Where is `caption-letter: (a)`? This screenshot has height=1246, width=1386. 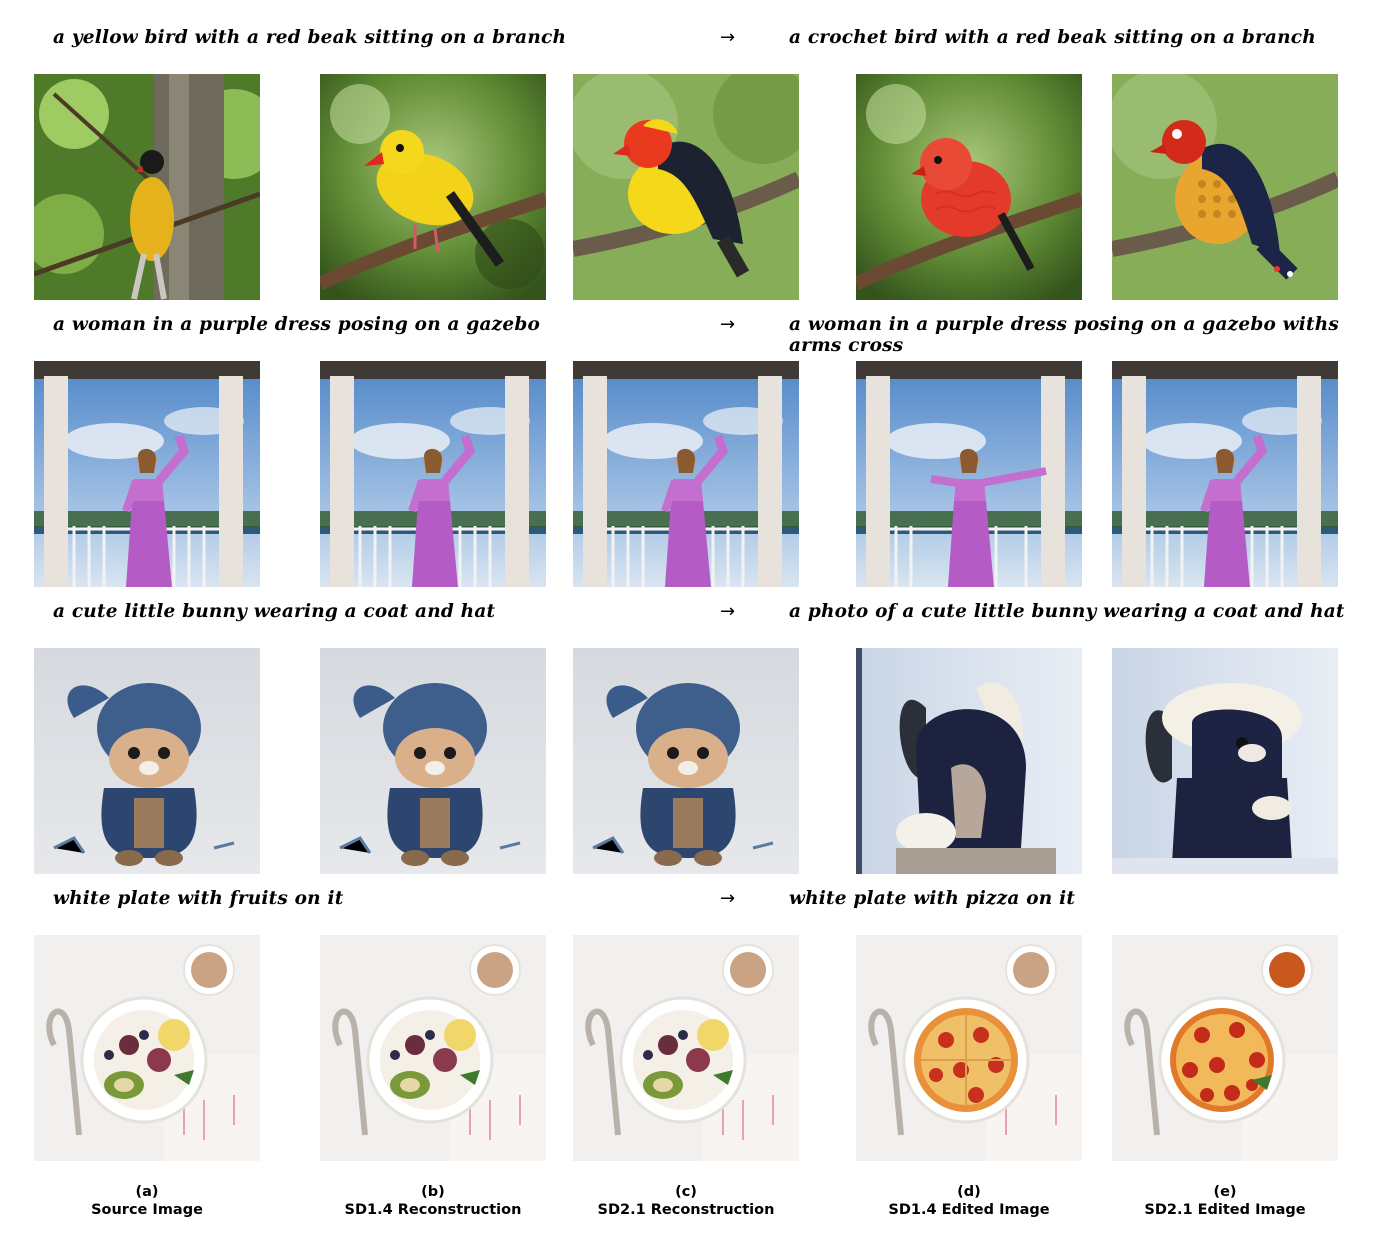
caption-letter: (a) is located at coordinates (147, 1192).